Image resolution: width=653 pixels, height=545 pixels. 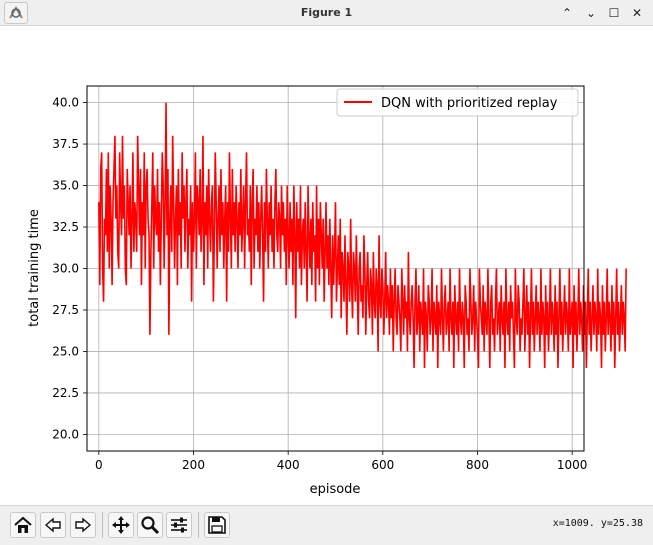 I want to click on forward-button, so click(x=83, y=525).